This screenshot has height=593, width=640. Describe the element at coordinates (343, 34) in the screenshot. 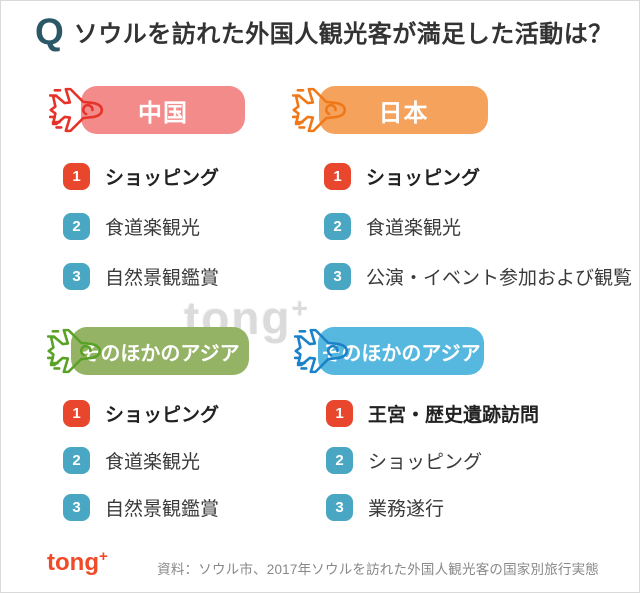

I see `page-title: ソウルを訪れた外国人観光客が満足した活動は？` at that location.